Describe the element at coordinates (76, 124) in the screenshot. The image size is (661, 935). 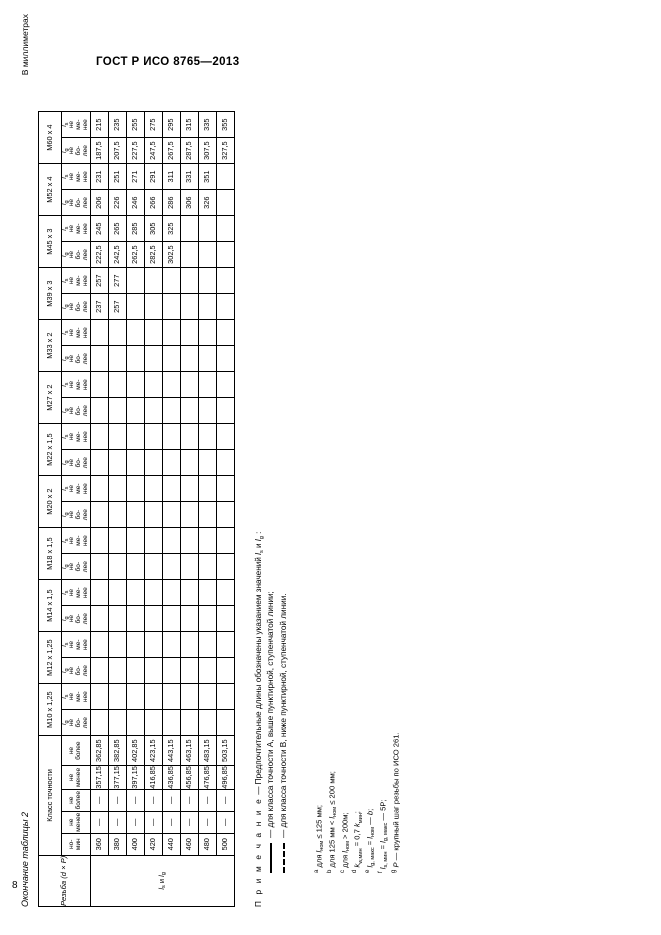
I see `col-ls-header-11: ls не ме-нее` at that location.